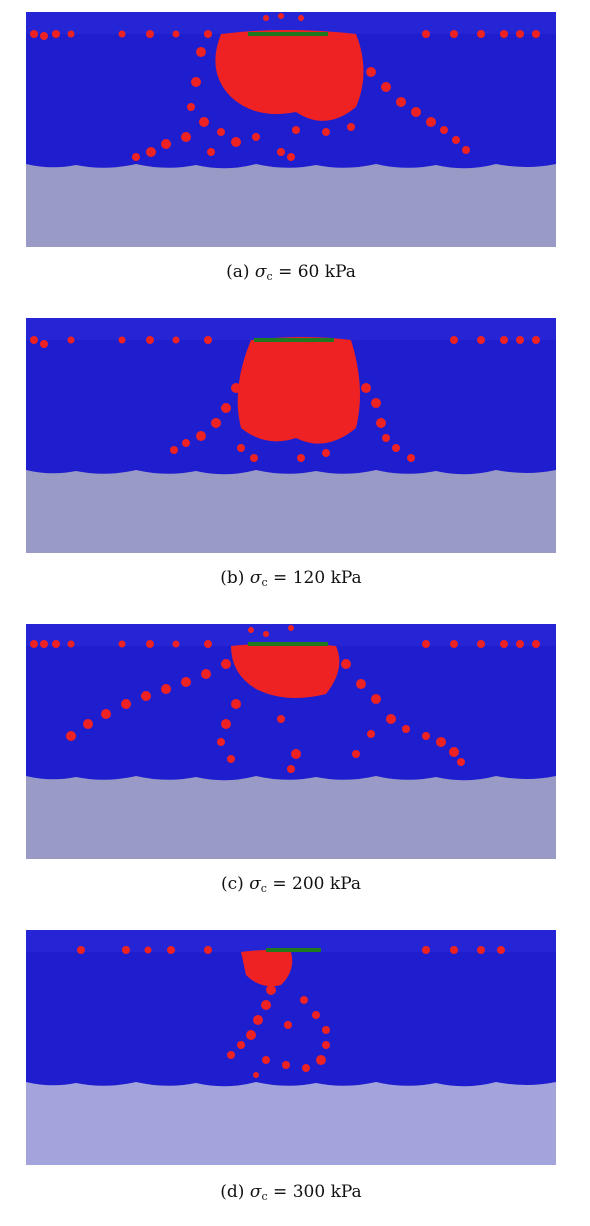 The height and width of the screenshot is (1226, 590). What do you see at coordinates (288, 644) in the screenshot?
I see `loading-plate-c` at bounding box center [288, 644].